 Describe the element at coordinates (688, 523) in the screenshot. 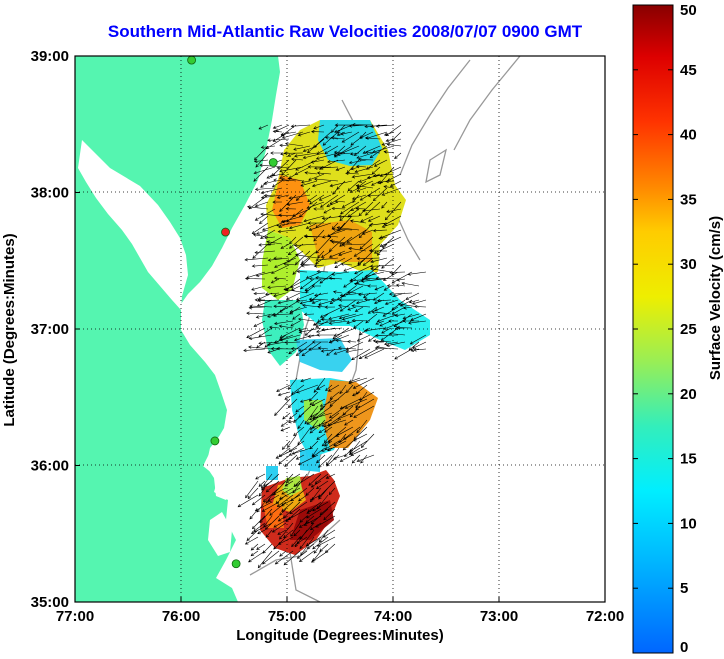

I see `colorbar-tick-label: 10` at that location.